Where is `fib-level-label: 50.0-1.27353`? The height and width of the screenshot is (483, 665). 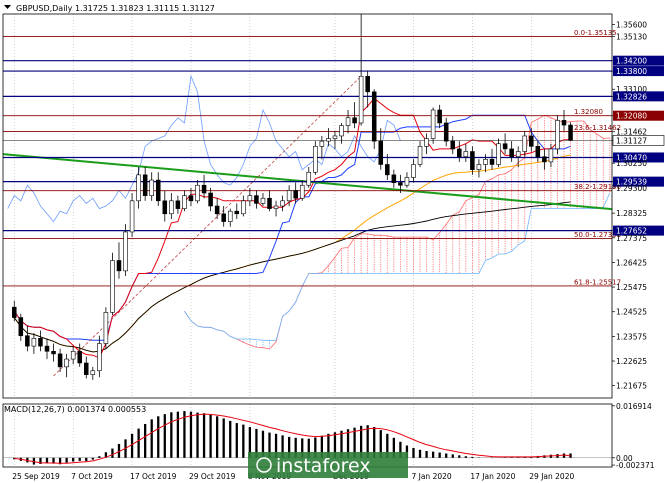 fib-level-label: 50.0-1.27353 is located at coordinates (597, 235).